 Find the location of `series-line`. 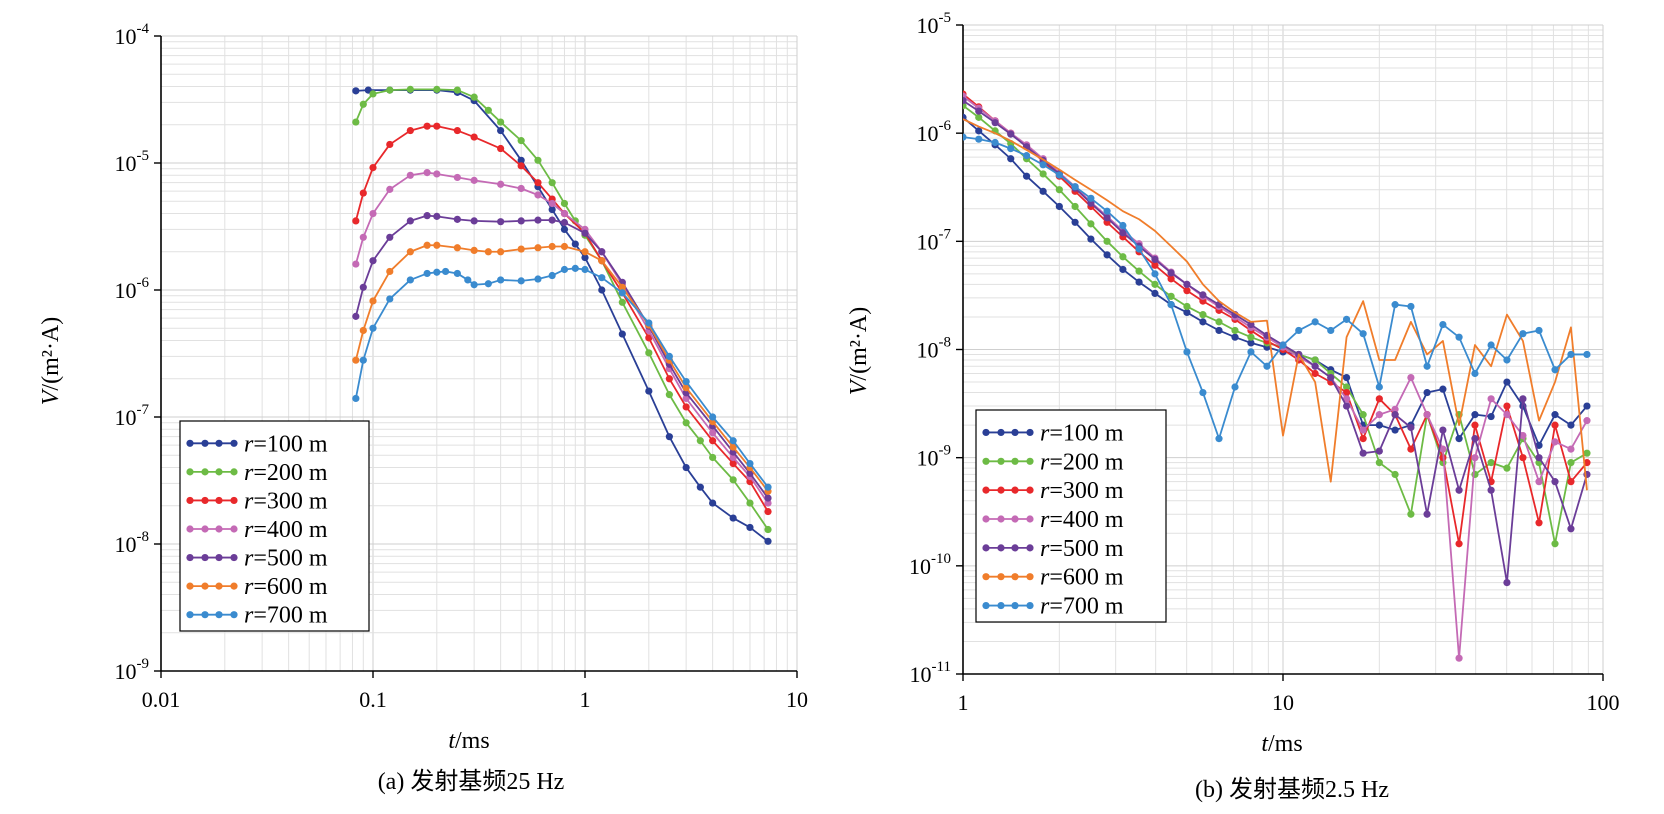

series-line is located at coordinates (561, 337).